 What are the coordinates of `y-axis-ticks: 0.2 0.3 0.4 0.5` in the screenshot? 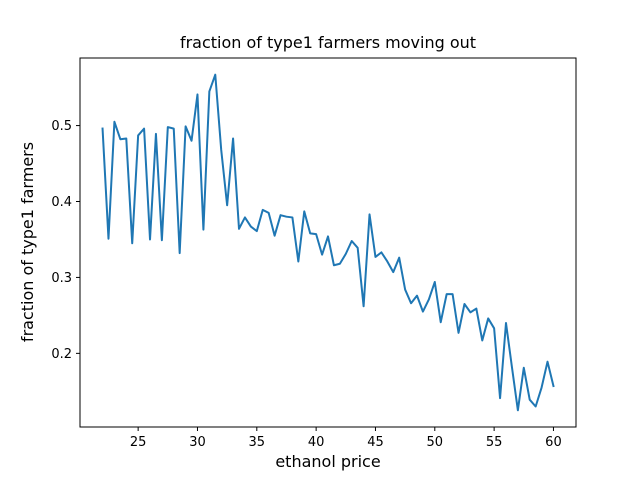 It's located at (65, 240).